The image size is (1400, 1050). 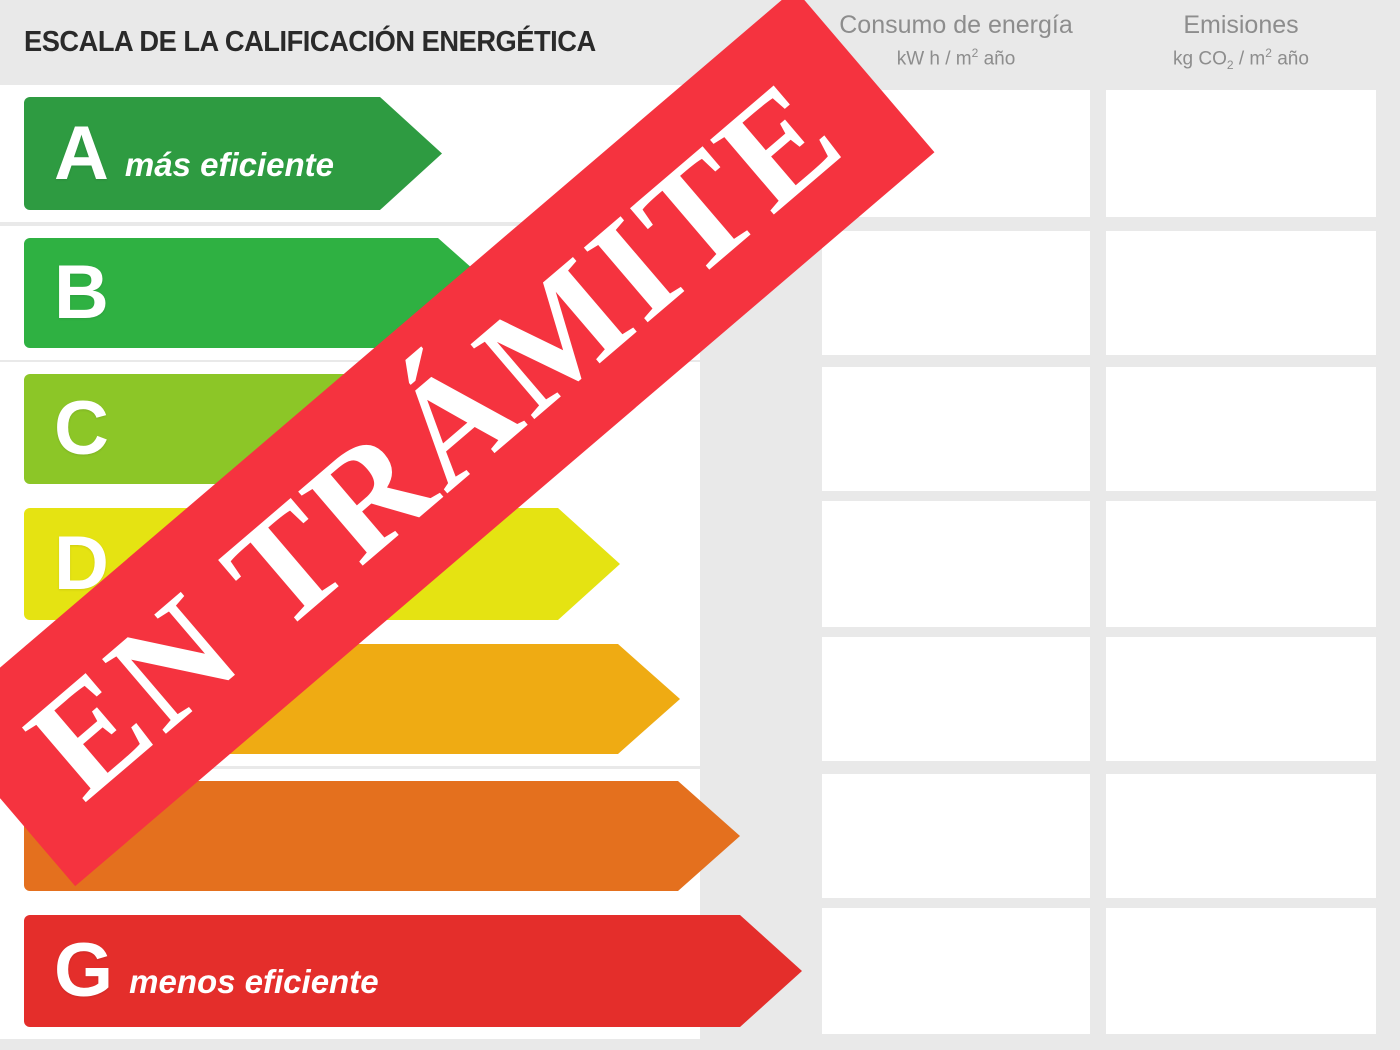 What do you see at coordinates (81, 428) in the screenshot?
I see `band-letter-c: C` at bounding box center [81, 428].